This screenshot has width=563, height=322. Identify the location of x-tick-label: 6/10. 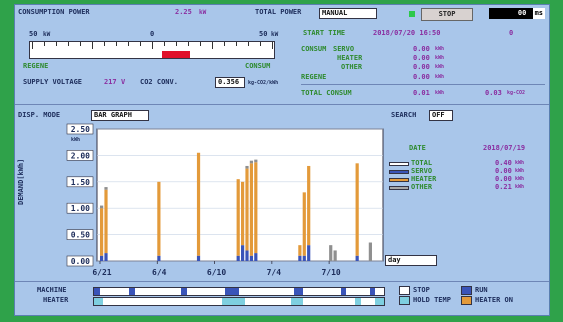
(216, 272).